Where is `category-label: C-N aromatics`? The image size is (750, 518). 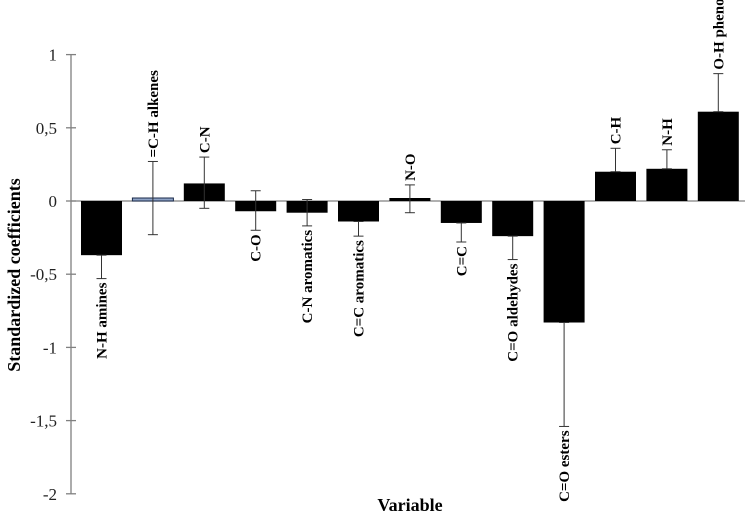 category-label: C-N aromatics is located at coordinates (308, 277).